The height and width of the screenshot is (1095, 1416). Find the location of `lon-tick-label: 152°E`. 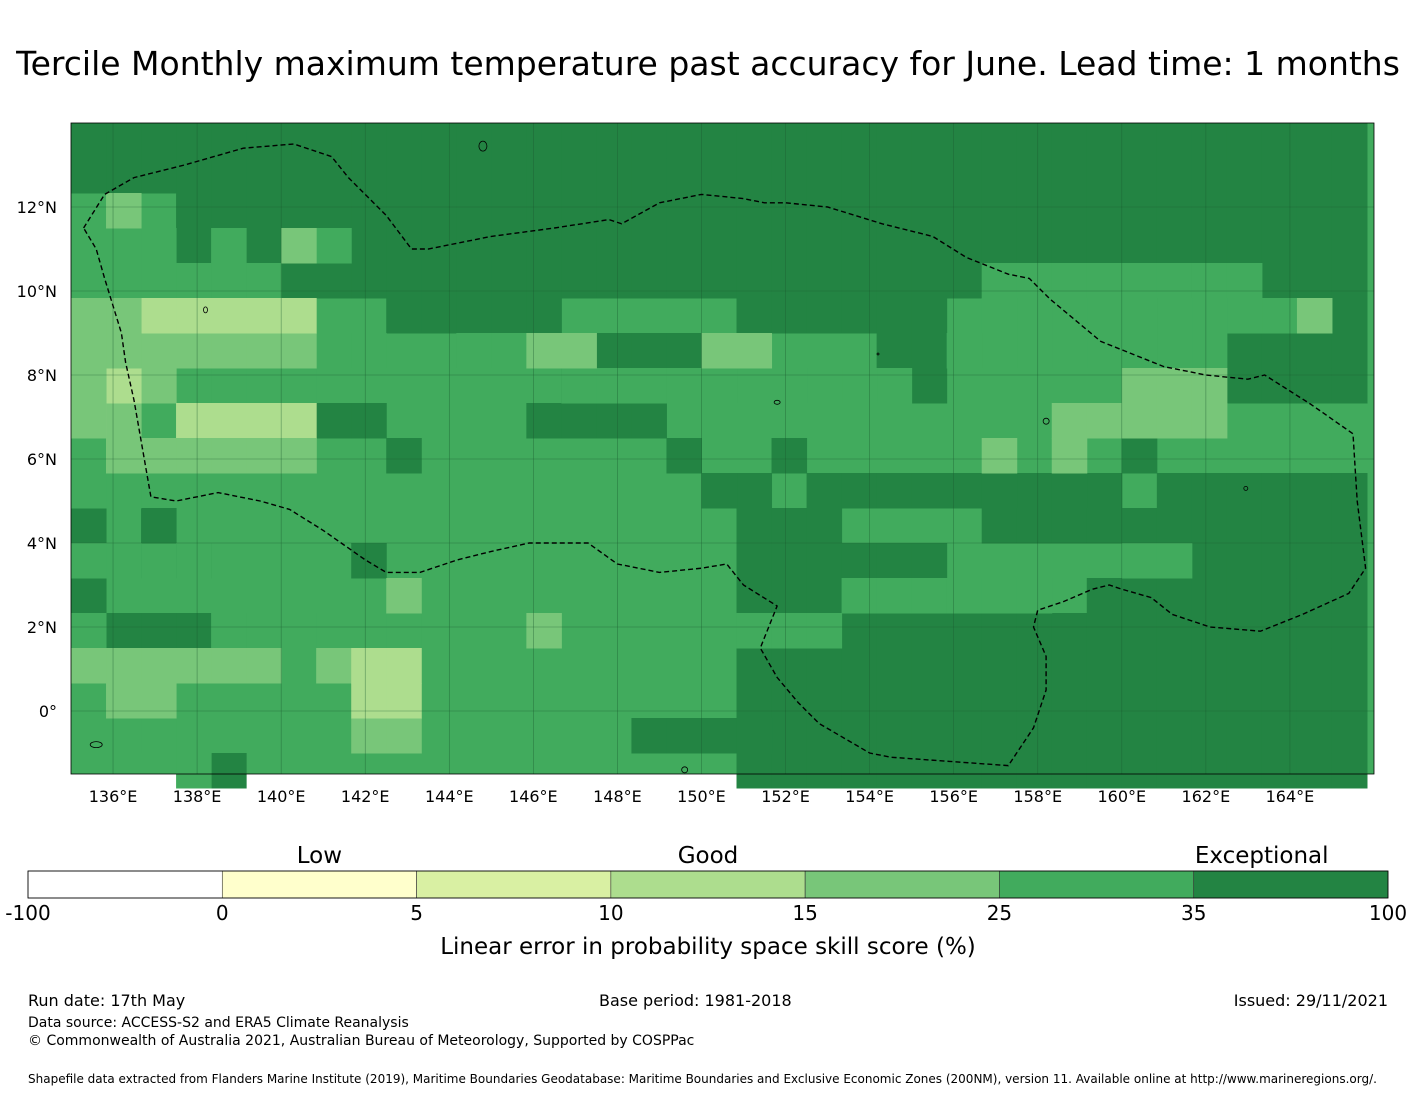

lon-tick-label: 152°E is located at coordinates (785, 796).